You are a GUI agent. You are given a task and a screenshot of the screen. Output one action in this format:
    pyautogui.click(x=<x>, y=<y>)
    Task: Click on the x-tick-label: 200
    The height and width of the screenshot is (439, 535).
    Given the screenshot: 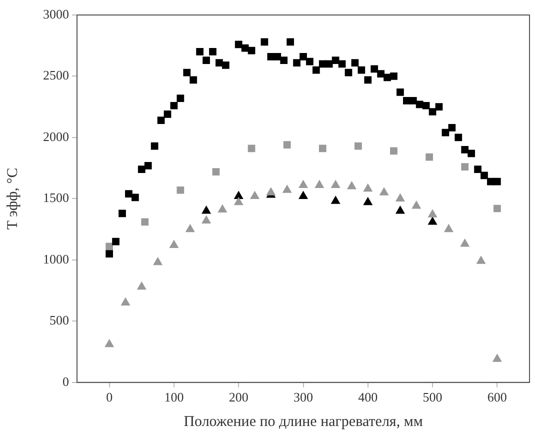 What is the action you would take?
    pyautogui.click(x=238, y=397)
    